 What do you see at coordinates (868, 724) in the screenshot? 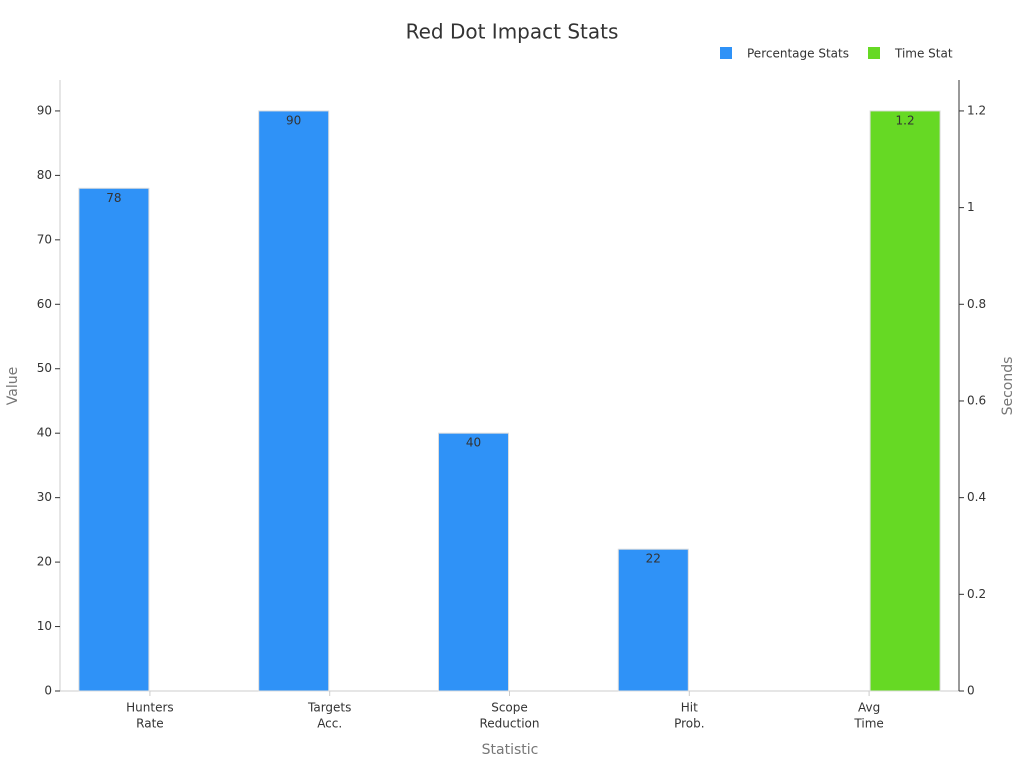
I see `x-tick-label: Time` at bounding box center [868, 724].